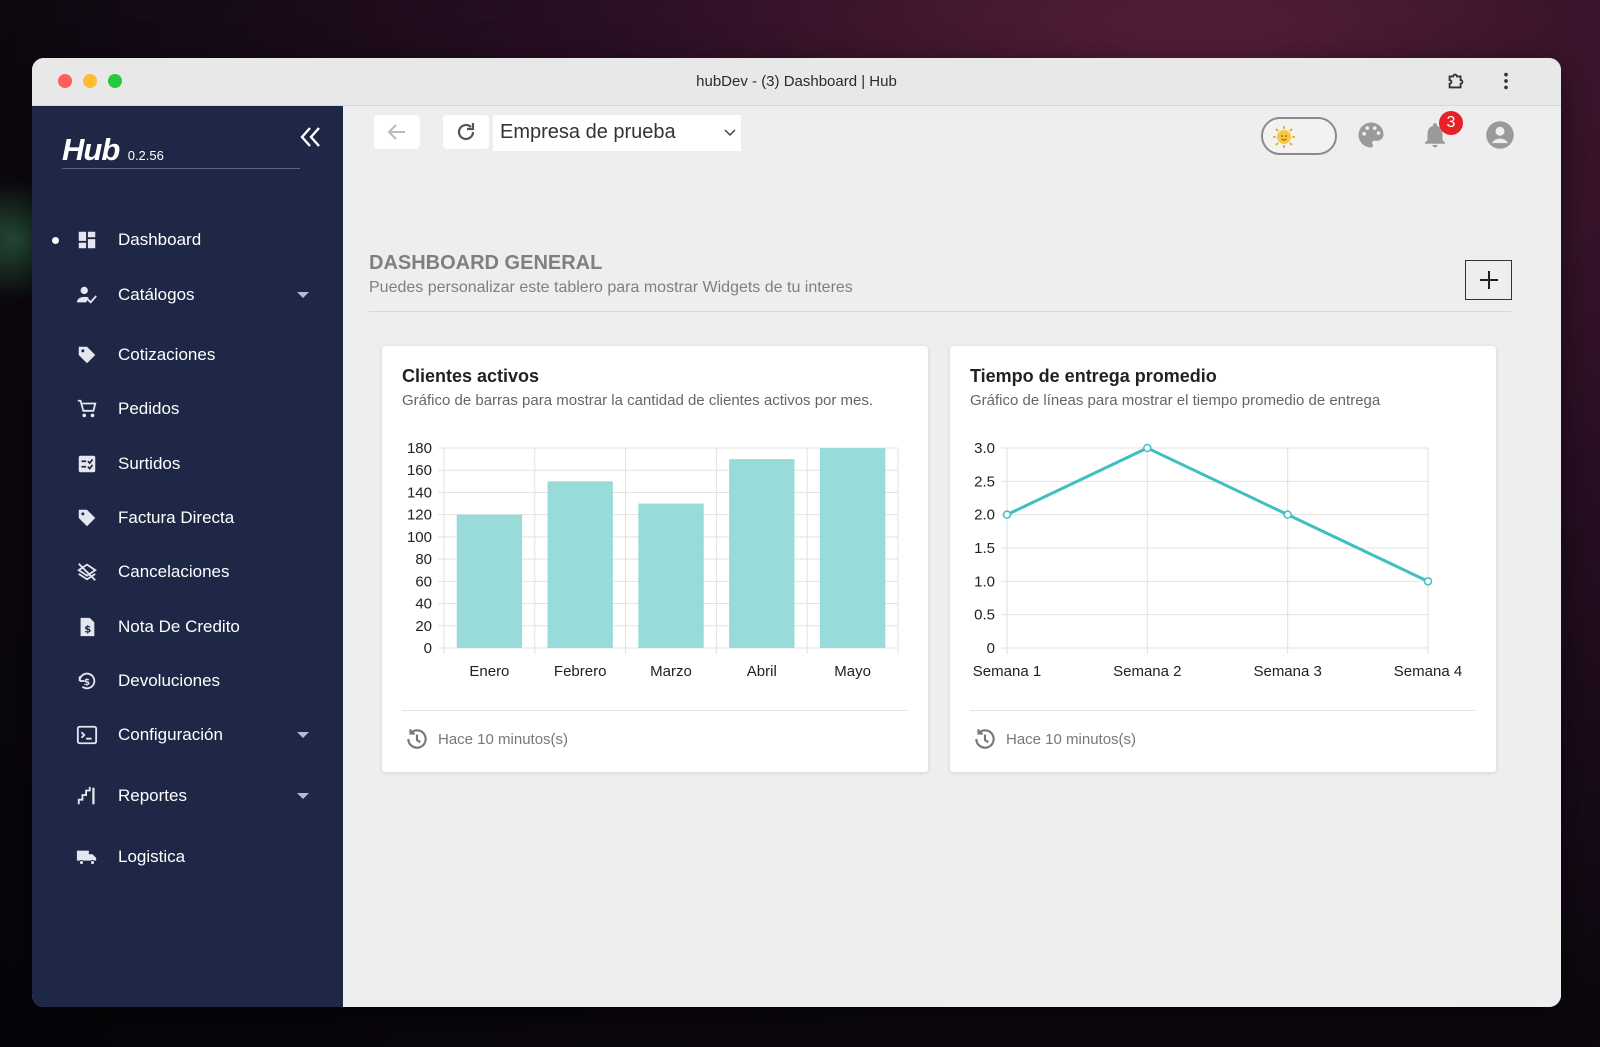  I want to click on sidebar-item-label: Pedidos, so click(149, 408).